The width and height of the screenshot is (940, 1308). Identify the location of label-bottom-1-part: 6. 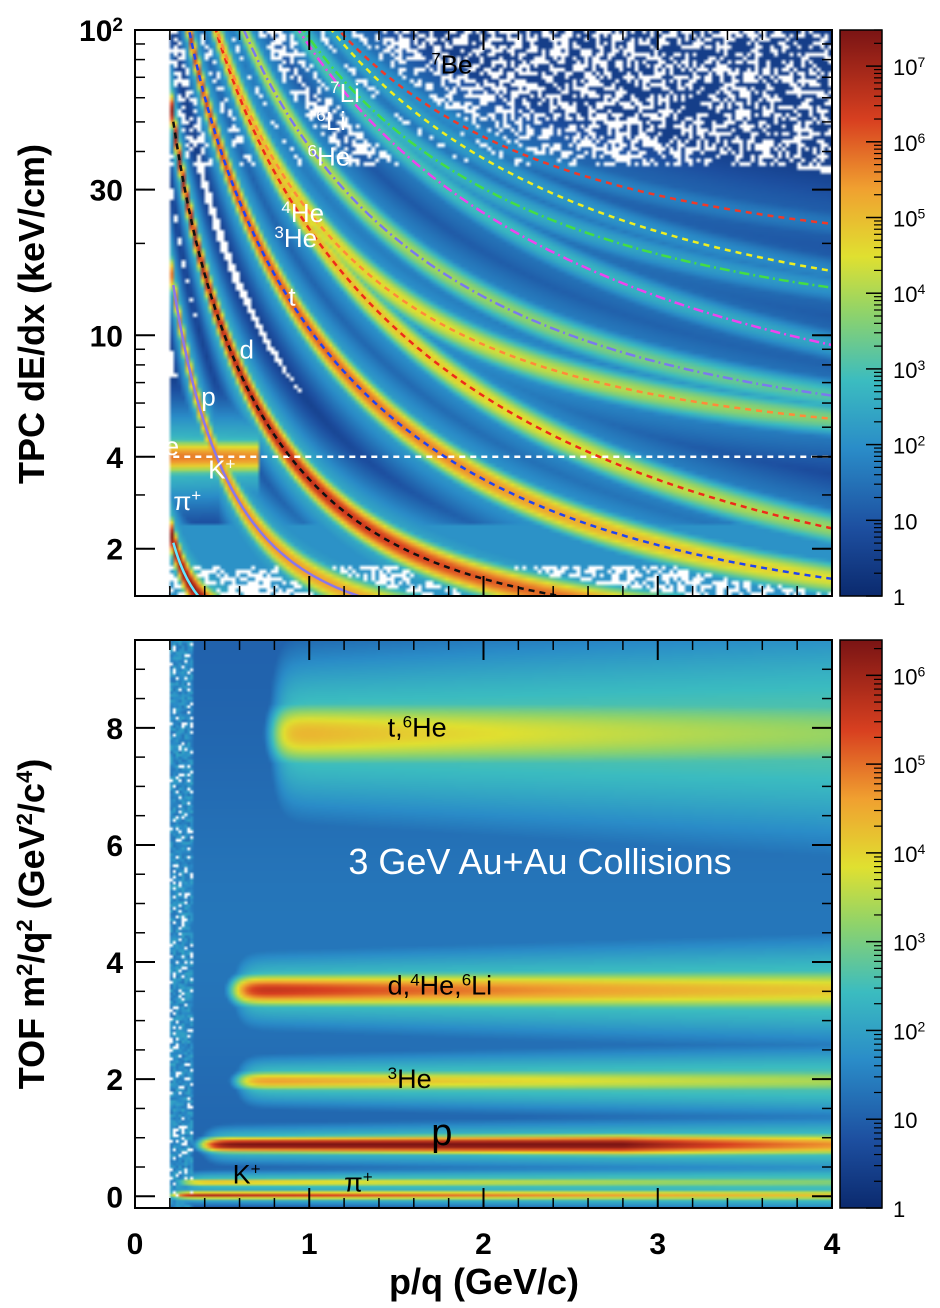
(466, 979).